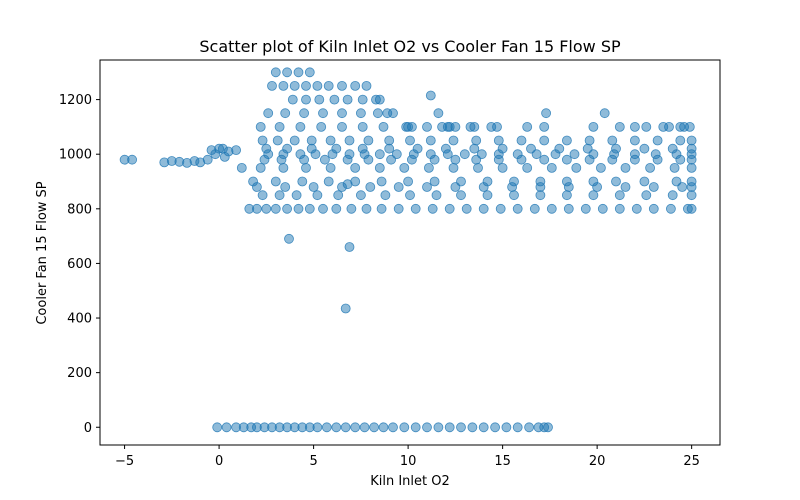 The image size is (800, 500). What do you see at coordinates (79, 264) in the screenshot?
I see `y-axis-ticks: 0 200 400 600 800 1000 1200` at bounding box center [79, 264].